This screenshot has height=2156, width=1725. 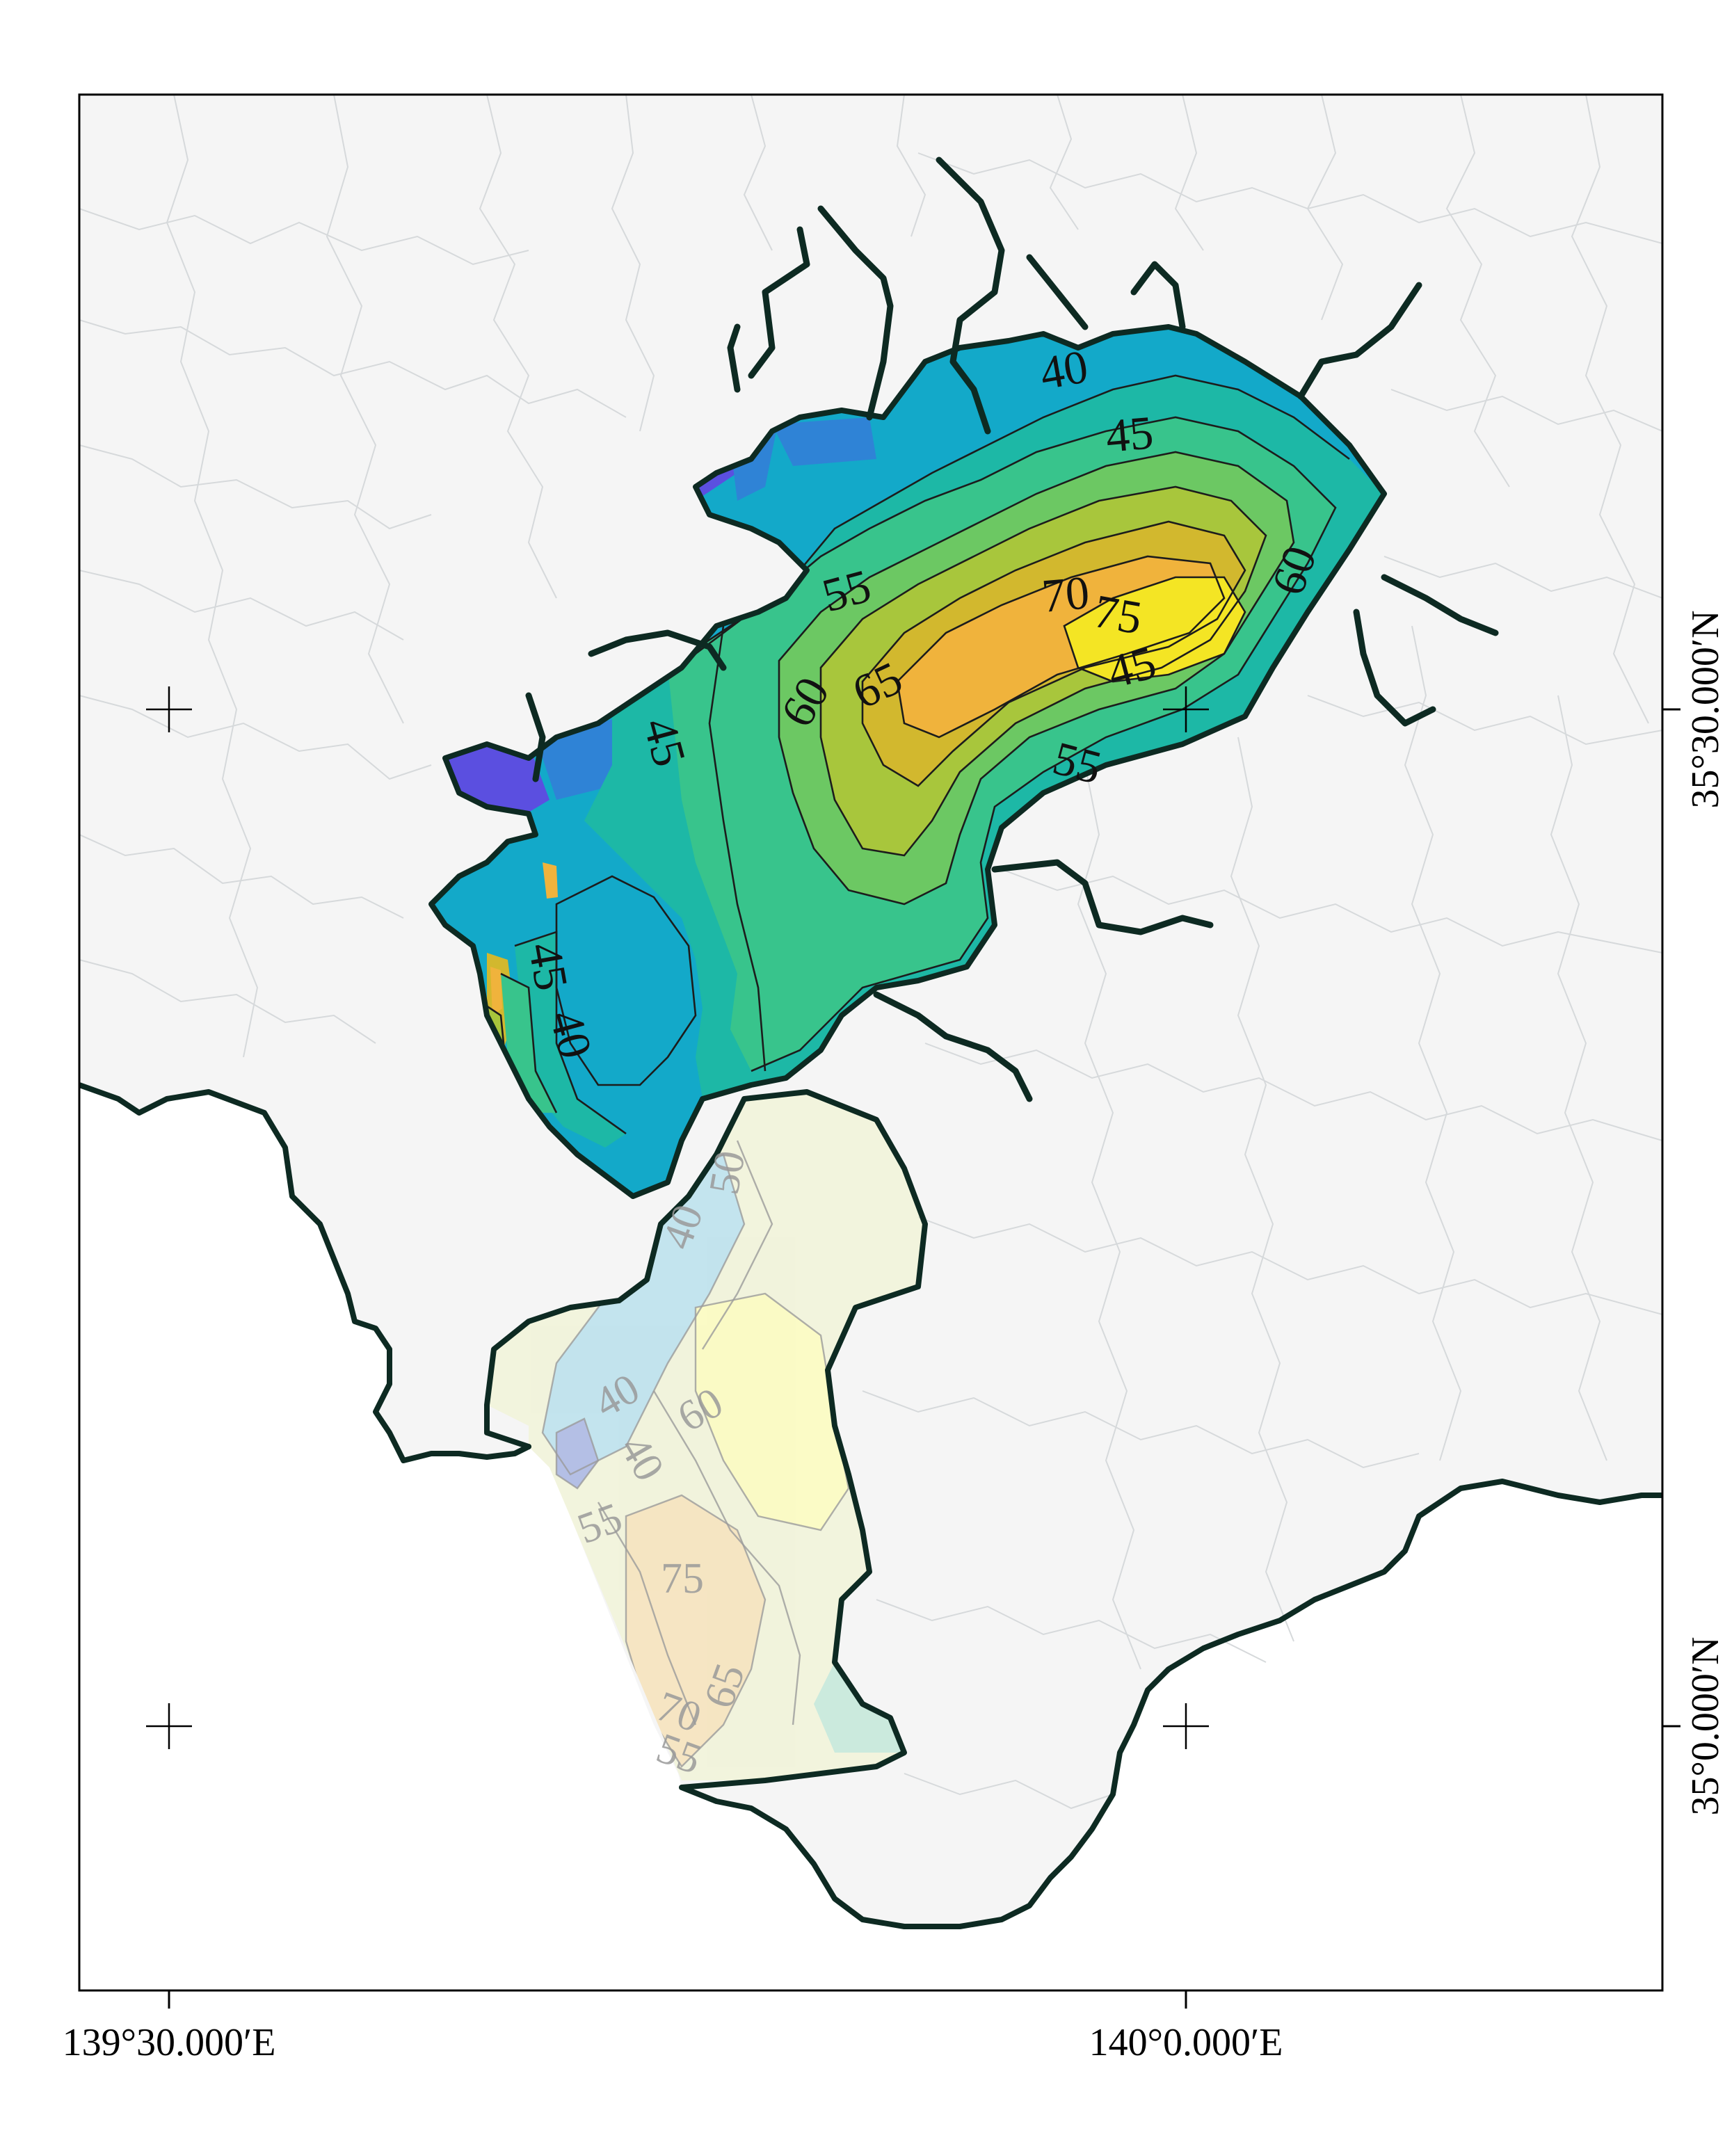 What do you see at coordinates (626, 981) in the screenshot?
I see `band-west-core` at bounding box center [626, 981].